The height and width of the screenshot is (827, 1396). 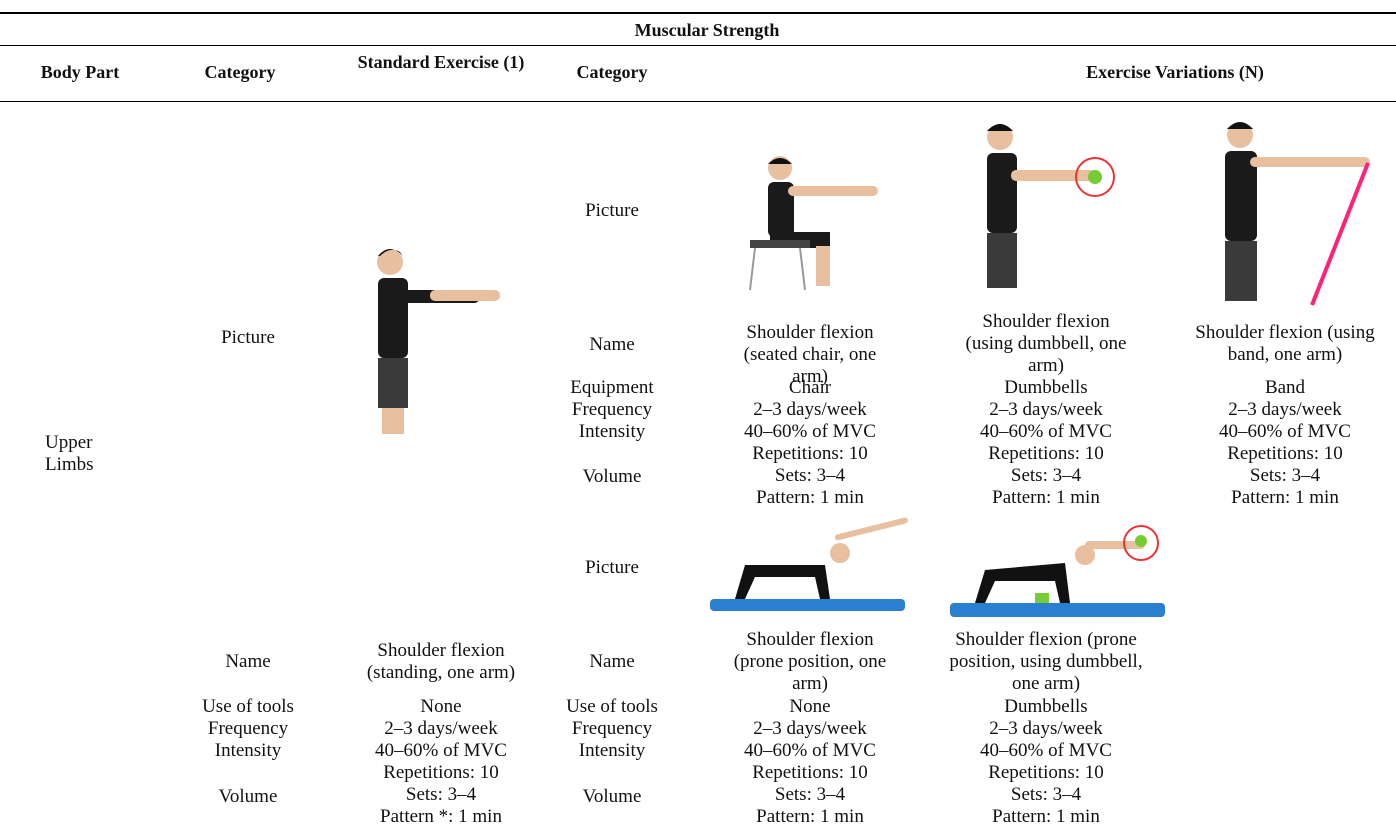 What do you see at coordinates (698, 13) in the screenshot?
I see `top-rule` at bounding box center [698, 13].